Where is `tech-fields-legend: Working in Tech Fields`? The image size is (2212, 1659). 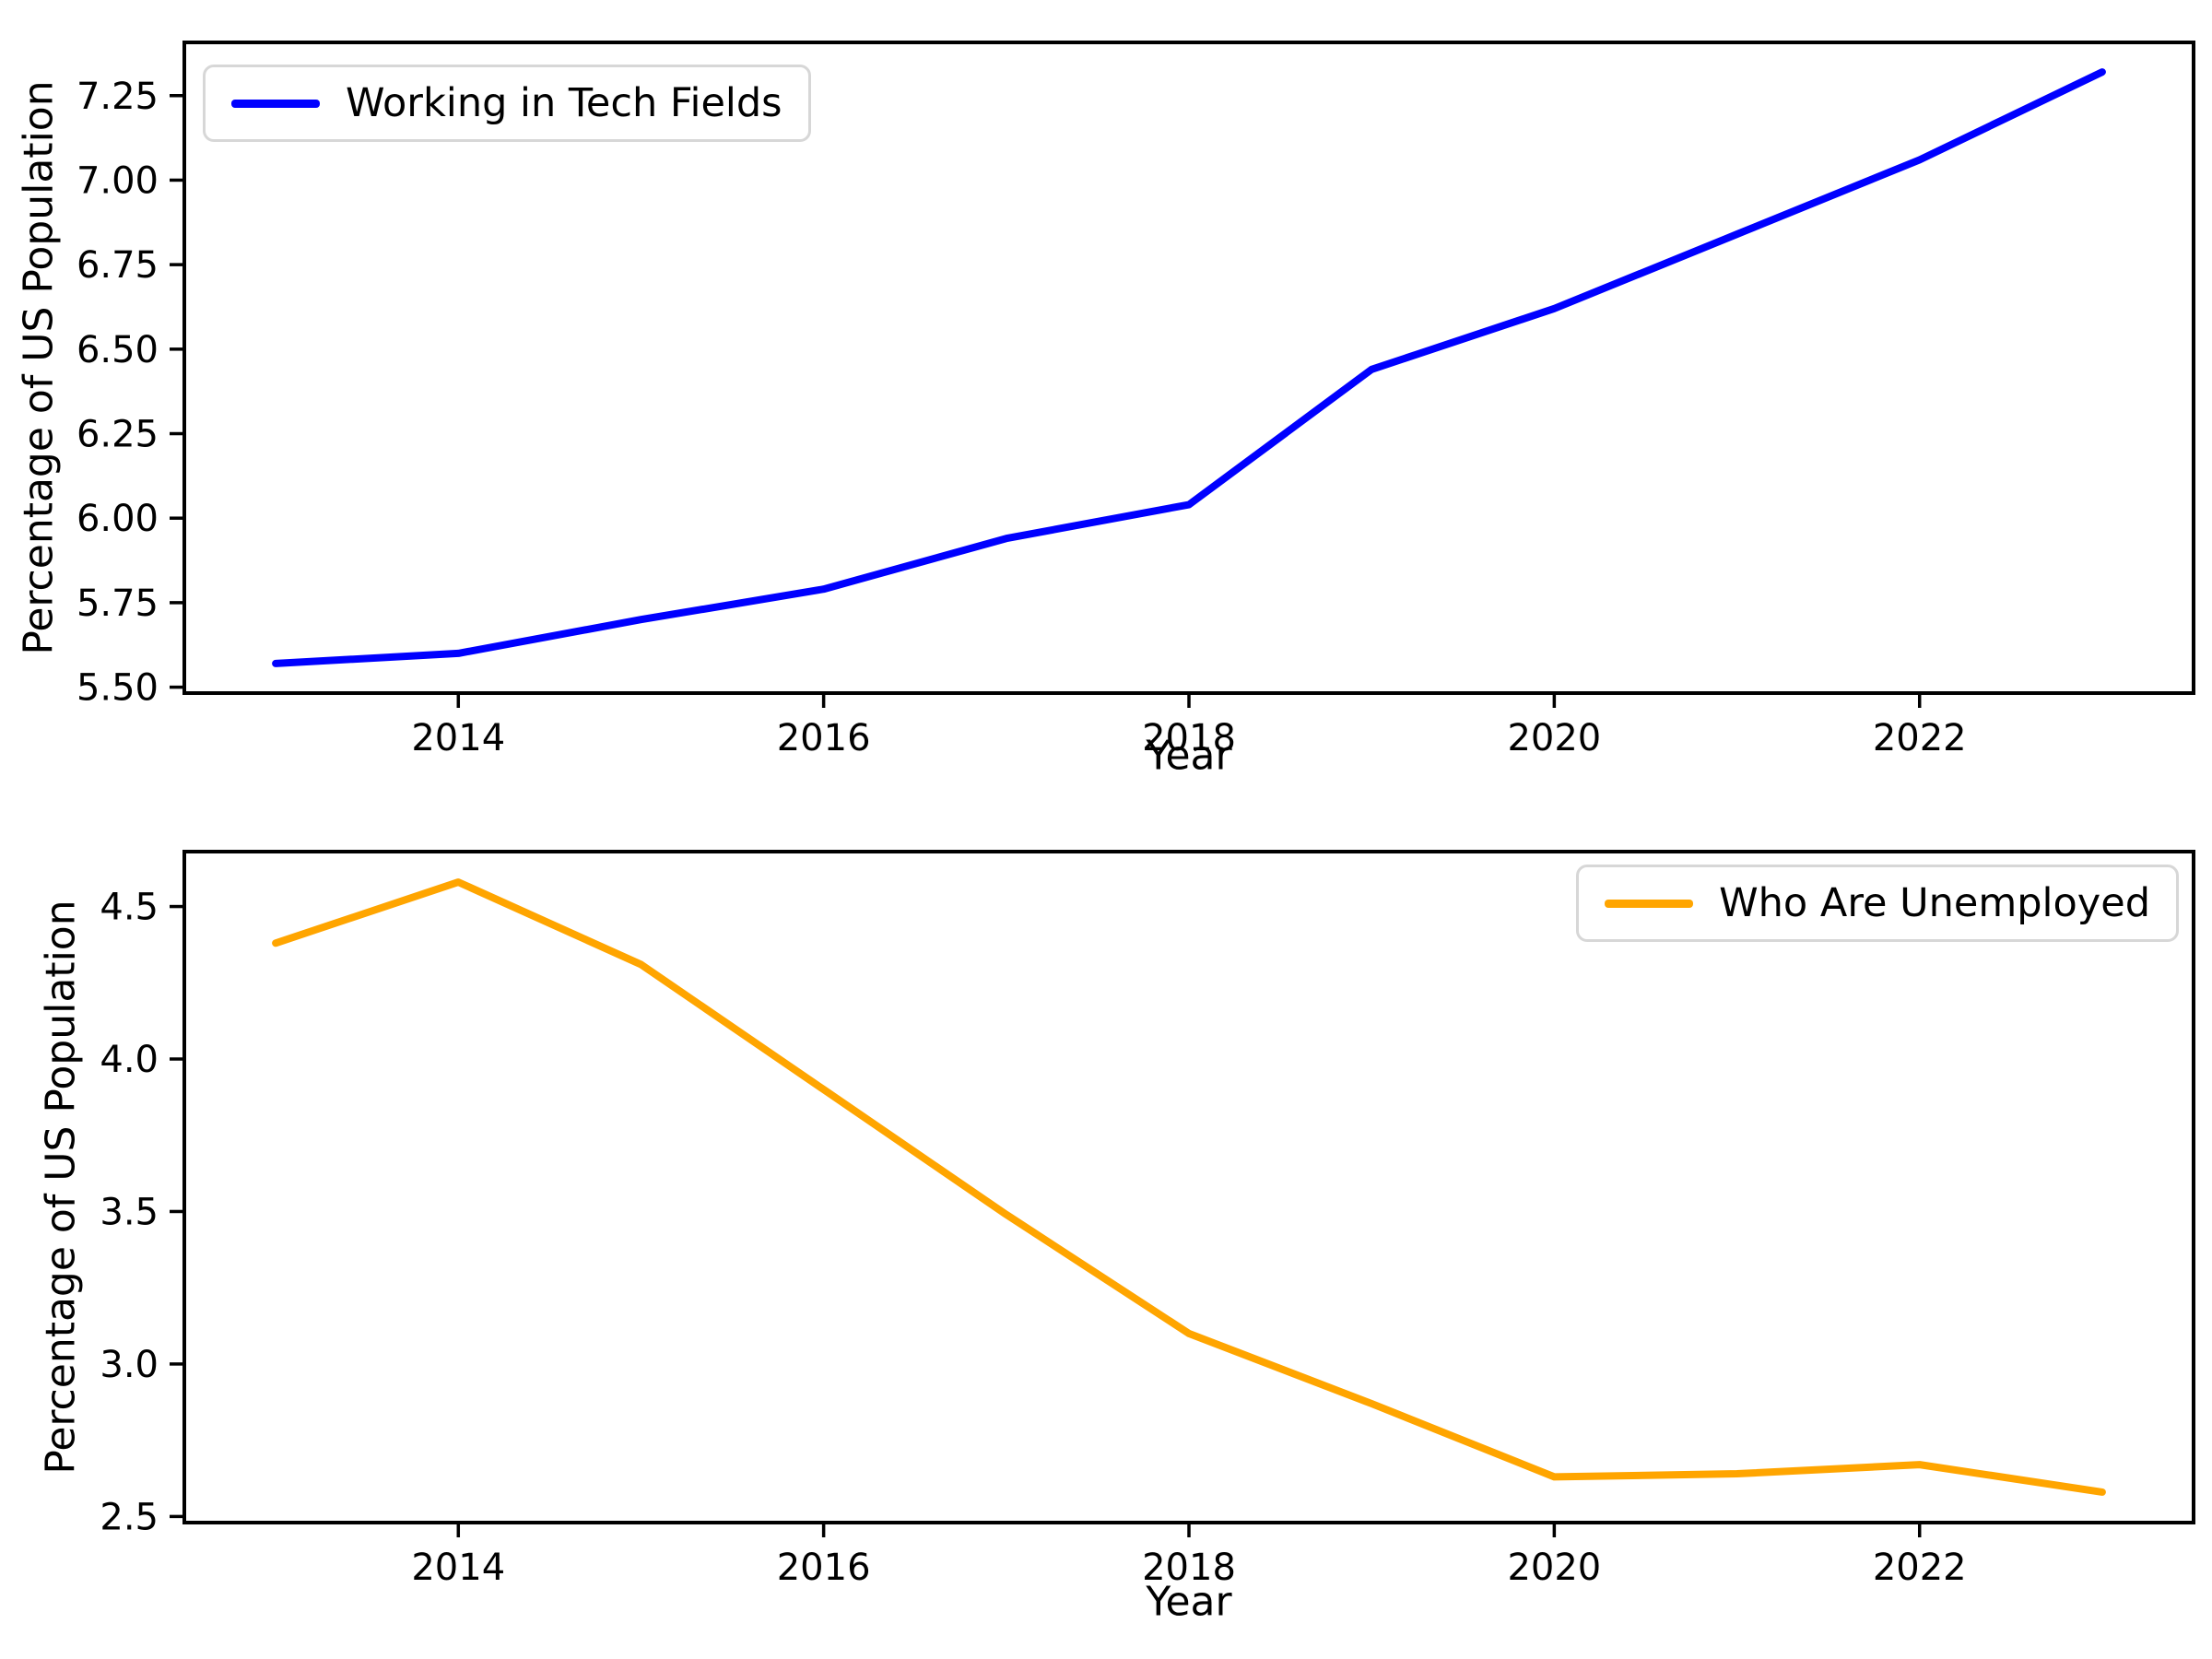 tech-fields-legend: Working in Tech Fields is located at coordinates (507, 103).